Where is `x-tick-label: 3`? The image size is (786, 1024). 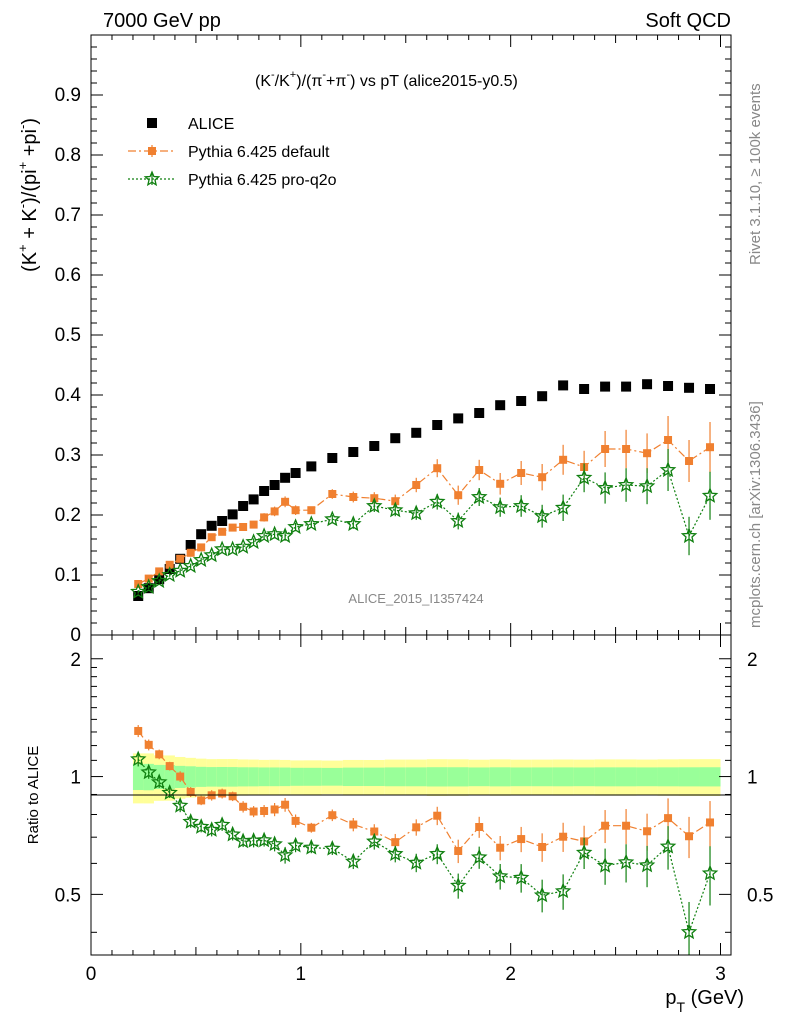 x-tick-label: 3 is located at coordinates (720, 974).